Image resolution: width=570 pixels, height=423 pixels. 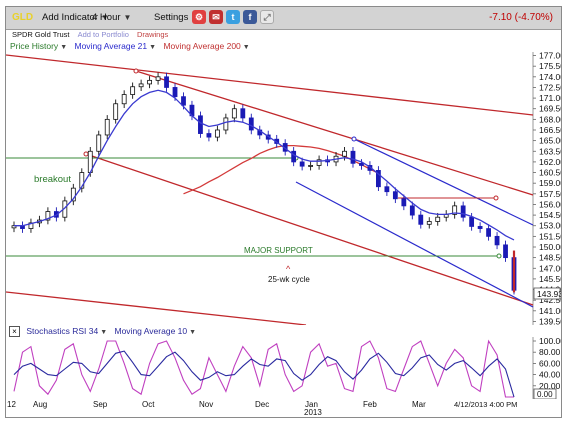 What do you see at coordinates (550, 352) in the screenshot?
I see `rsi-y-tick-label: 80.00` at bounding box center [550, 352].